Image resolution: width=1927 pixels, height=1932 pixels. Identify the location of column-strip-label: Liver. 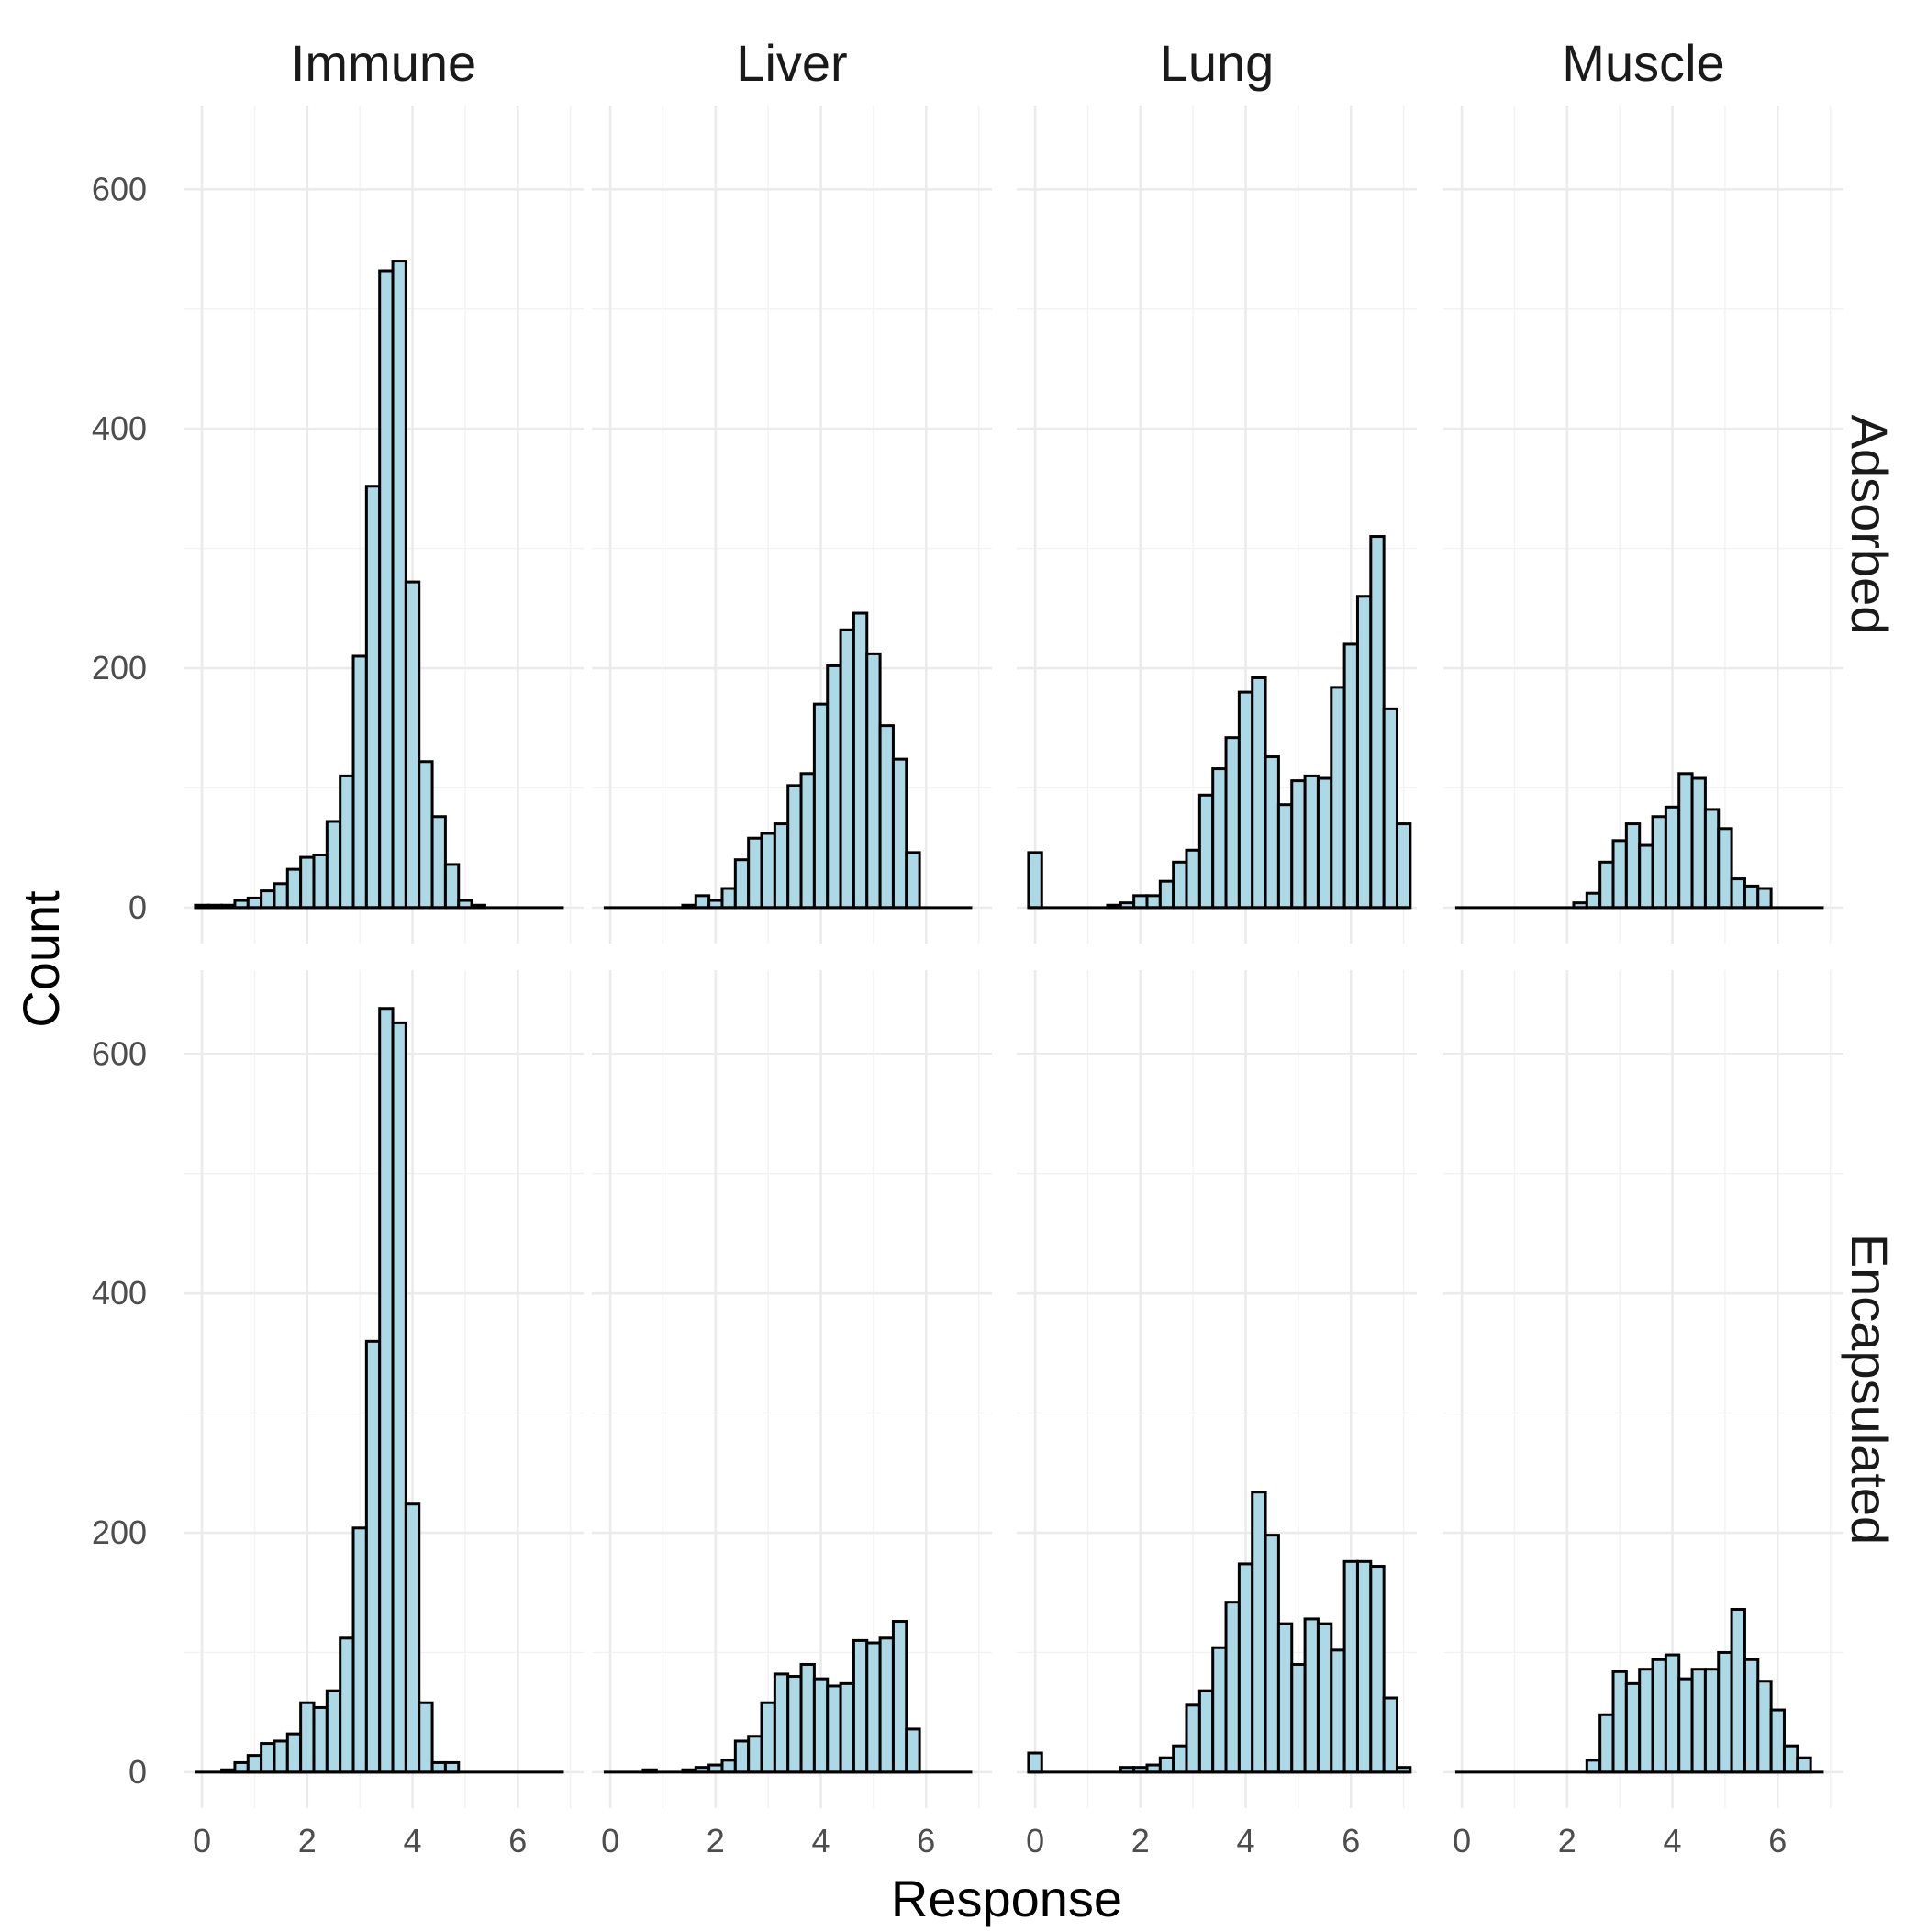
(791, 63).